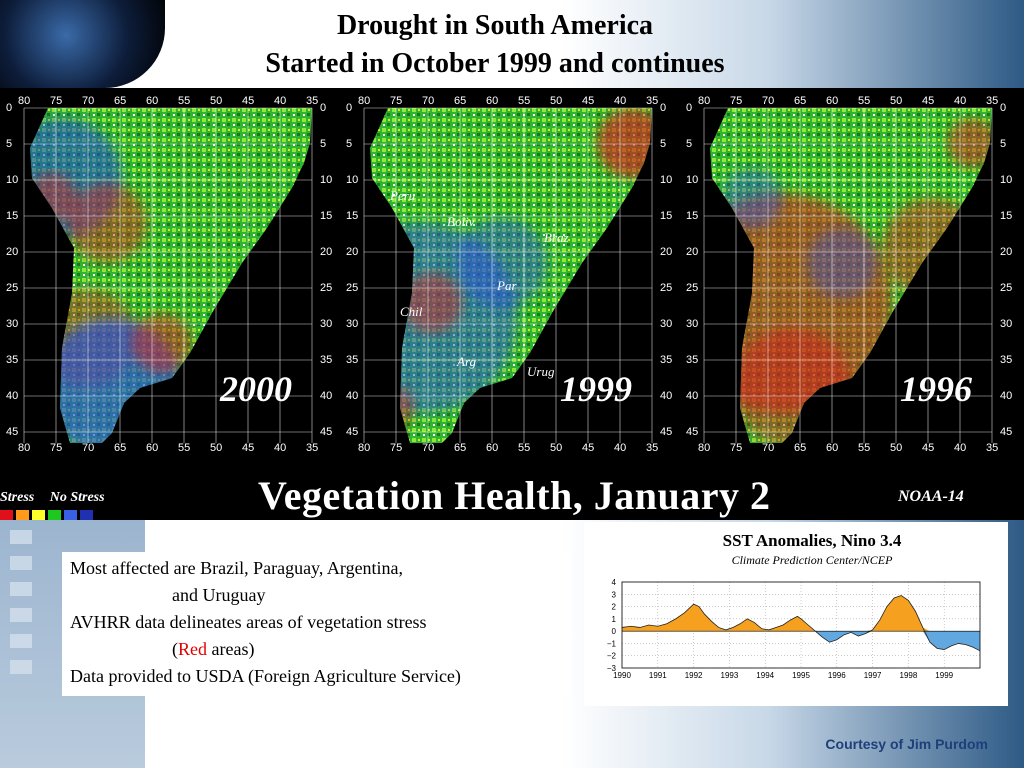 This screenshot has height=768, width=1024. Describe the element at coordinates (813, 560) in the screenshot. I see `chart-subtitle: Climate Prediction Center/NCEP` at that location.